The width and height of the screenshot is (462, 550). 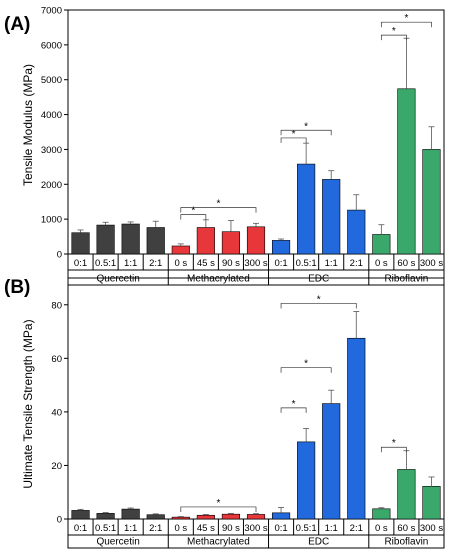 What do you see at coordinates (130, 528) in the screenshot?
I see `b-x-tick-label: 1:1` at bounding box center [130, 528].